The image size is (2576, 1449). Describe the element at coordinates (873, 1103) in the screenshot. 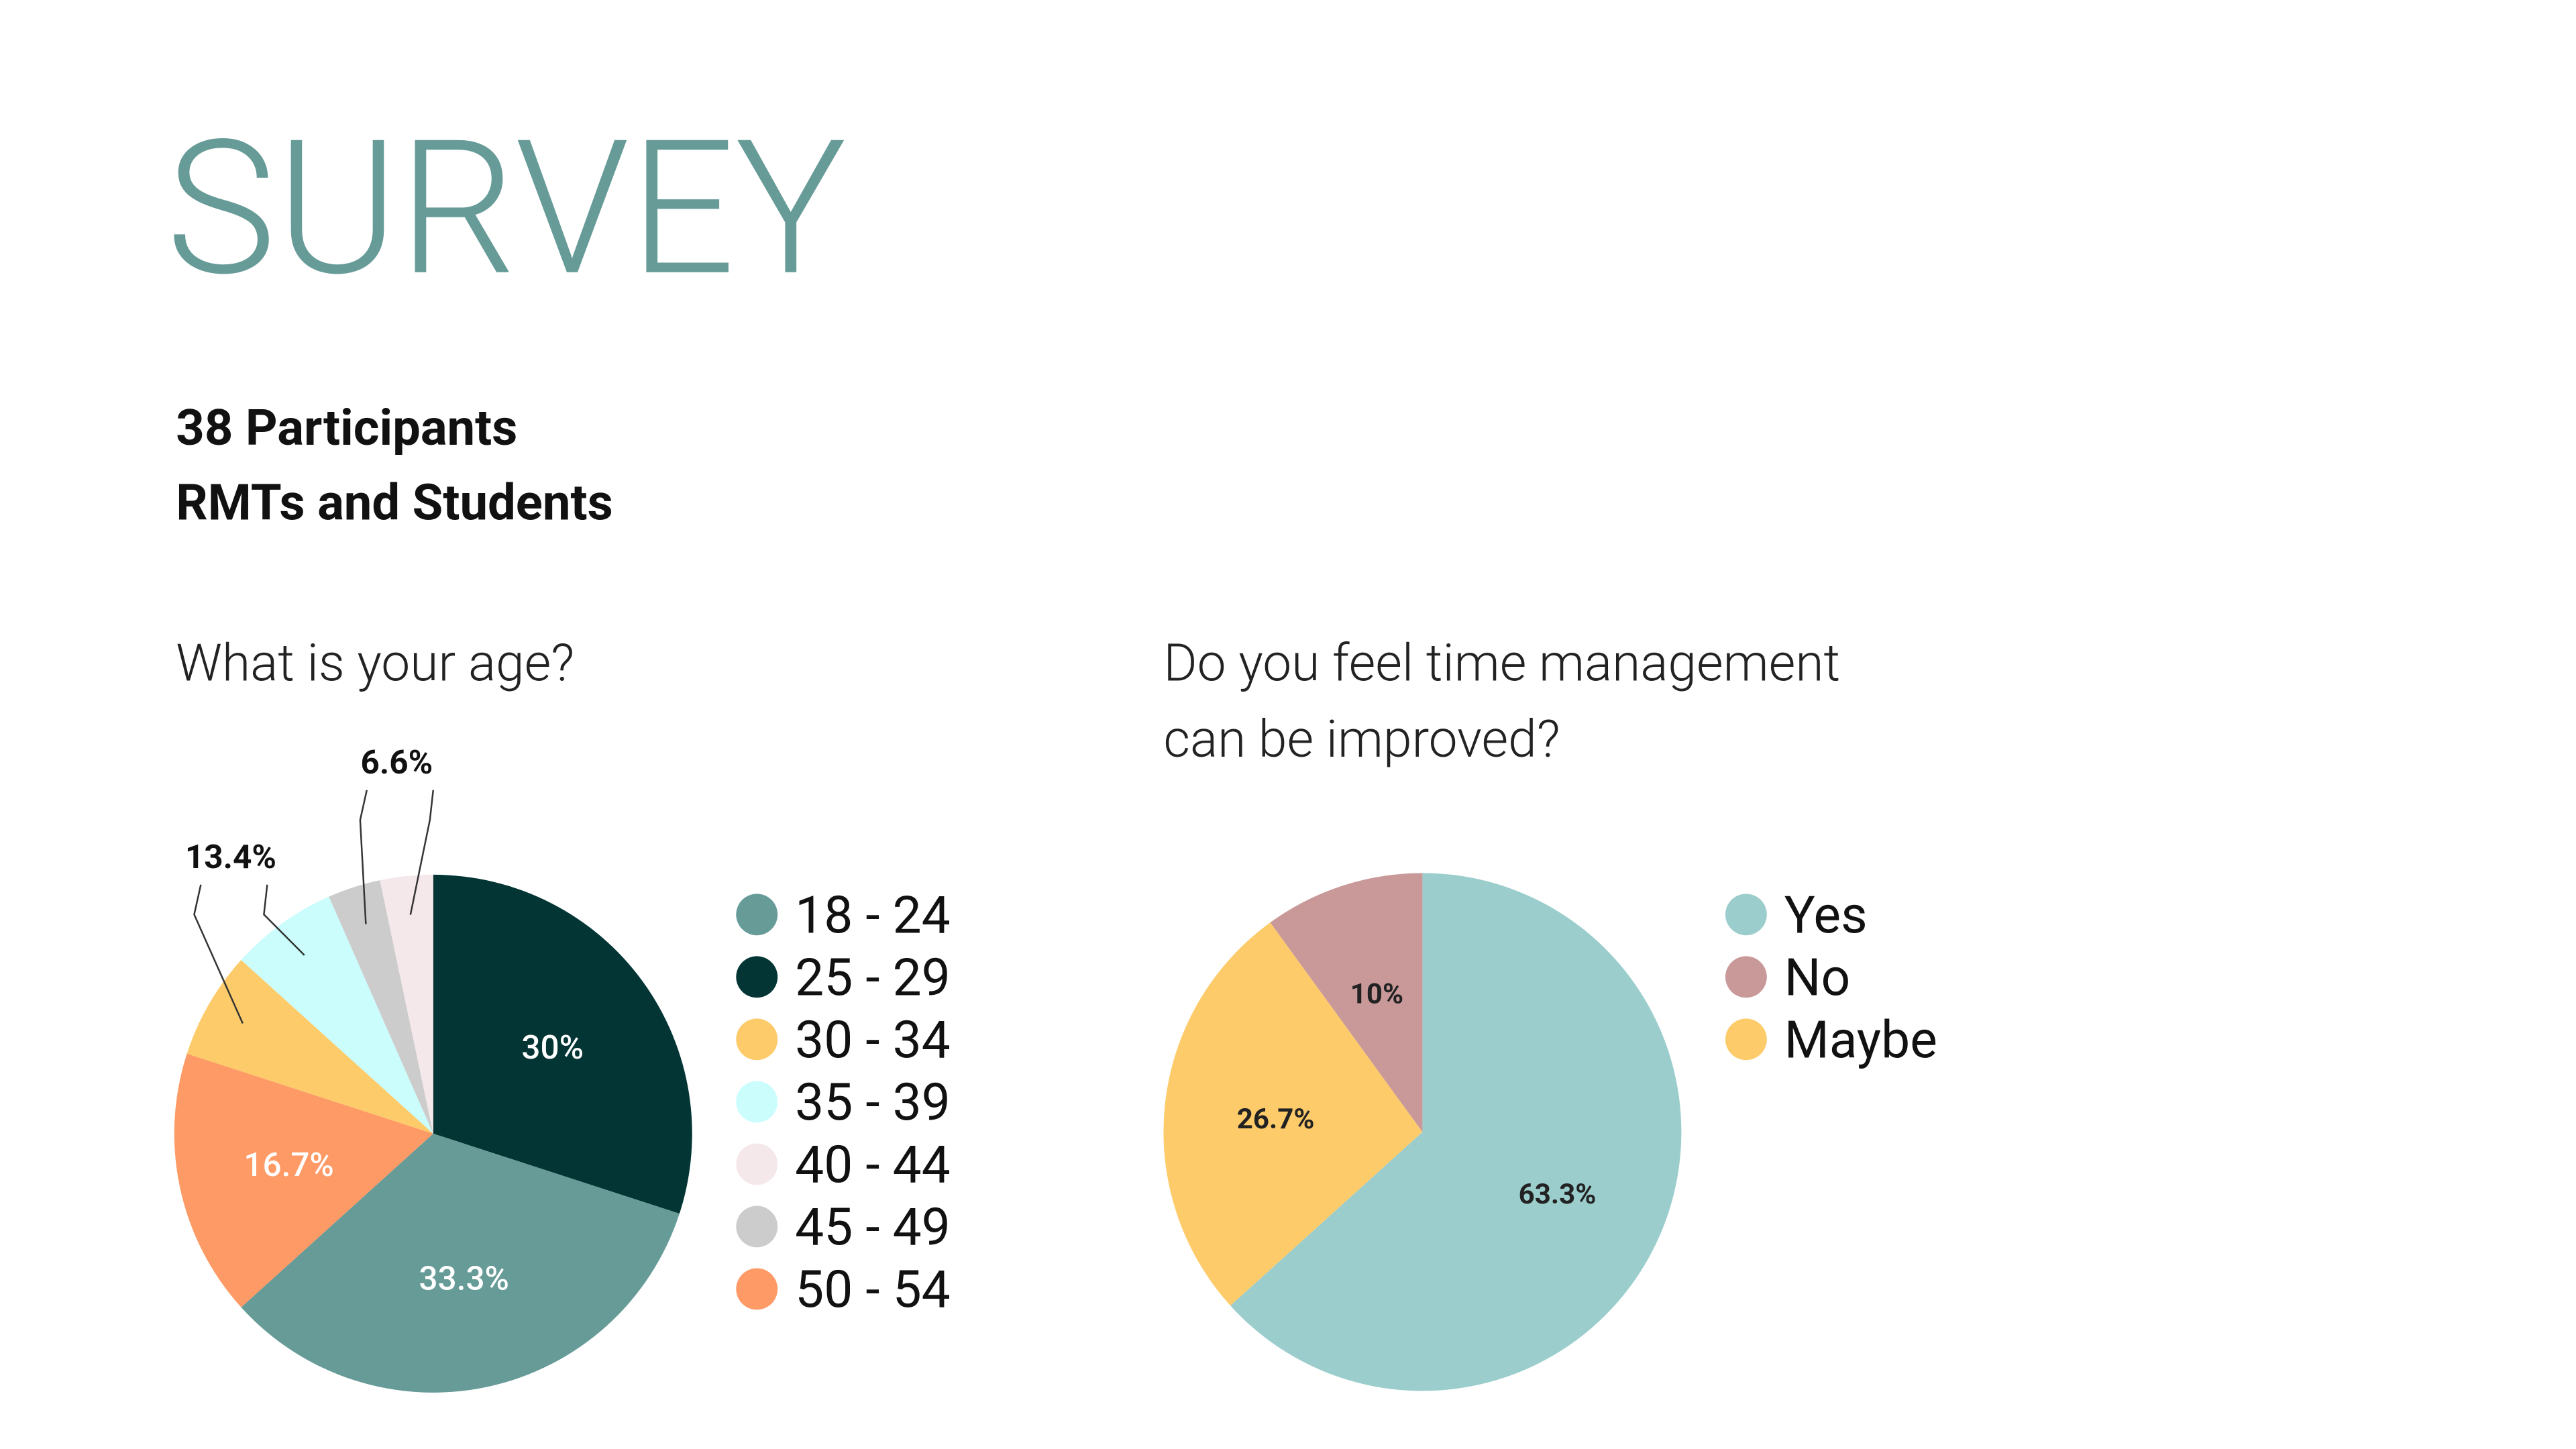

I see `legend-label: 35 - 39` at that location.